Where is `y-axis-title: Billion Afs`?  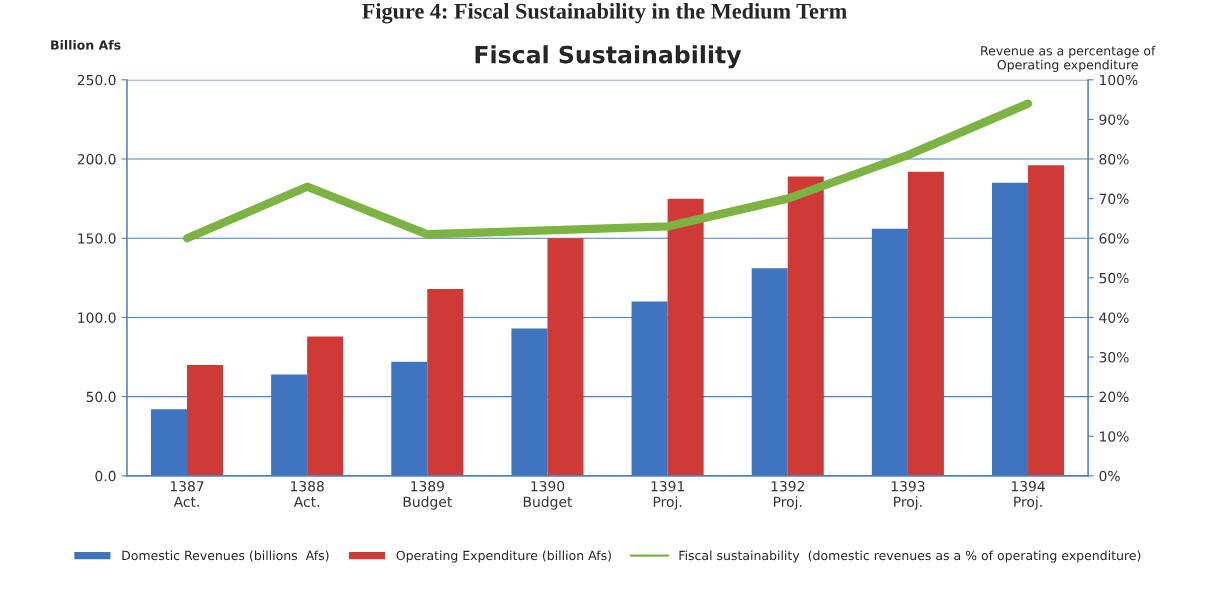 y-axis-title: Billion Afs is located at coordinates (86, 45).